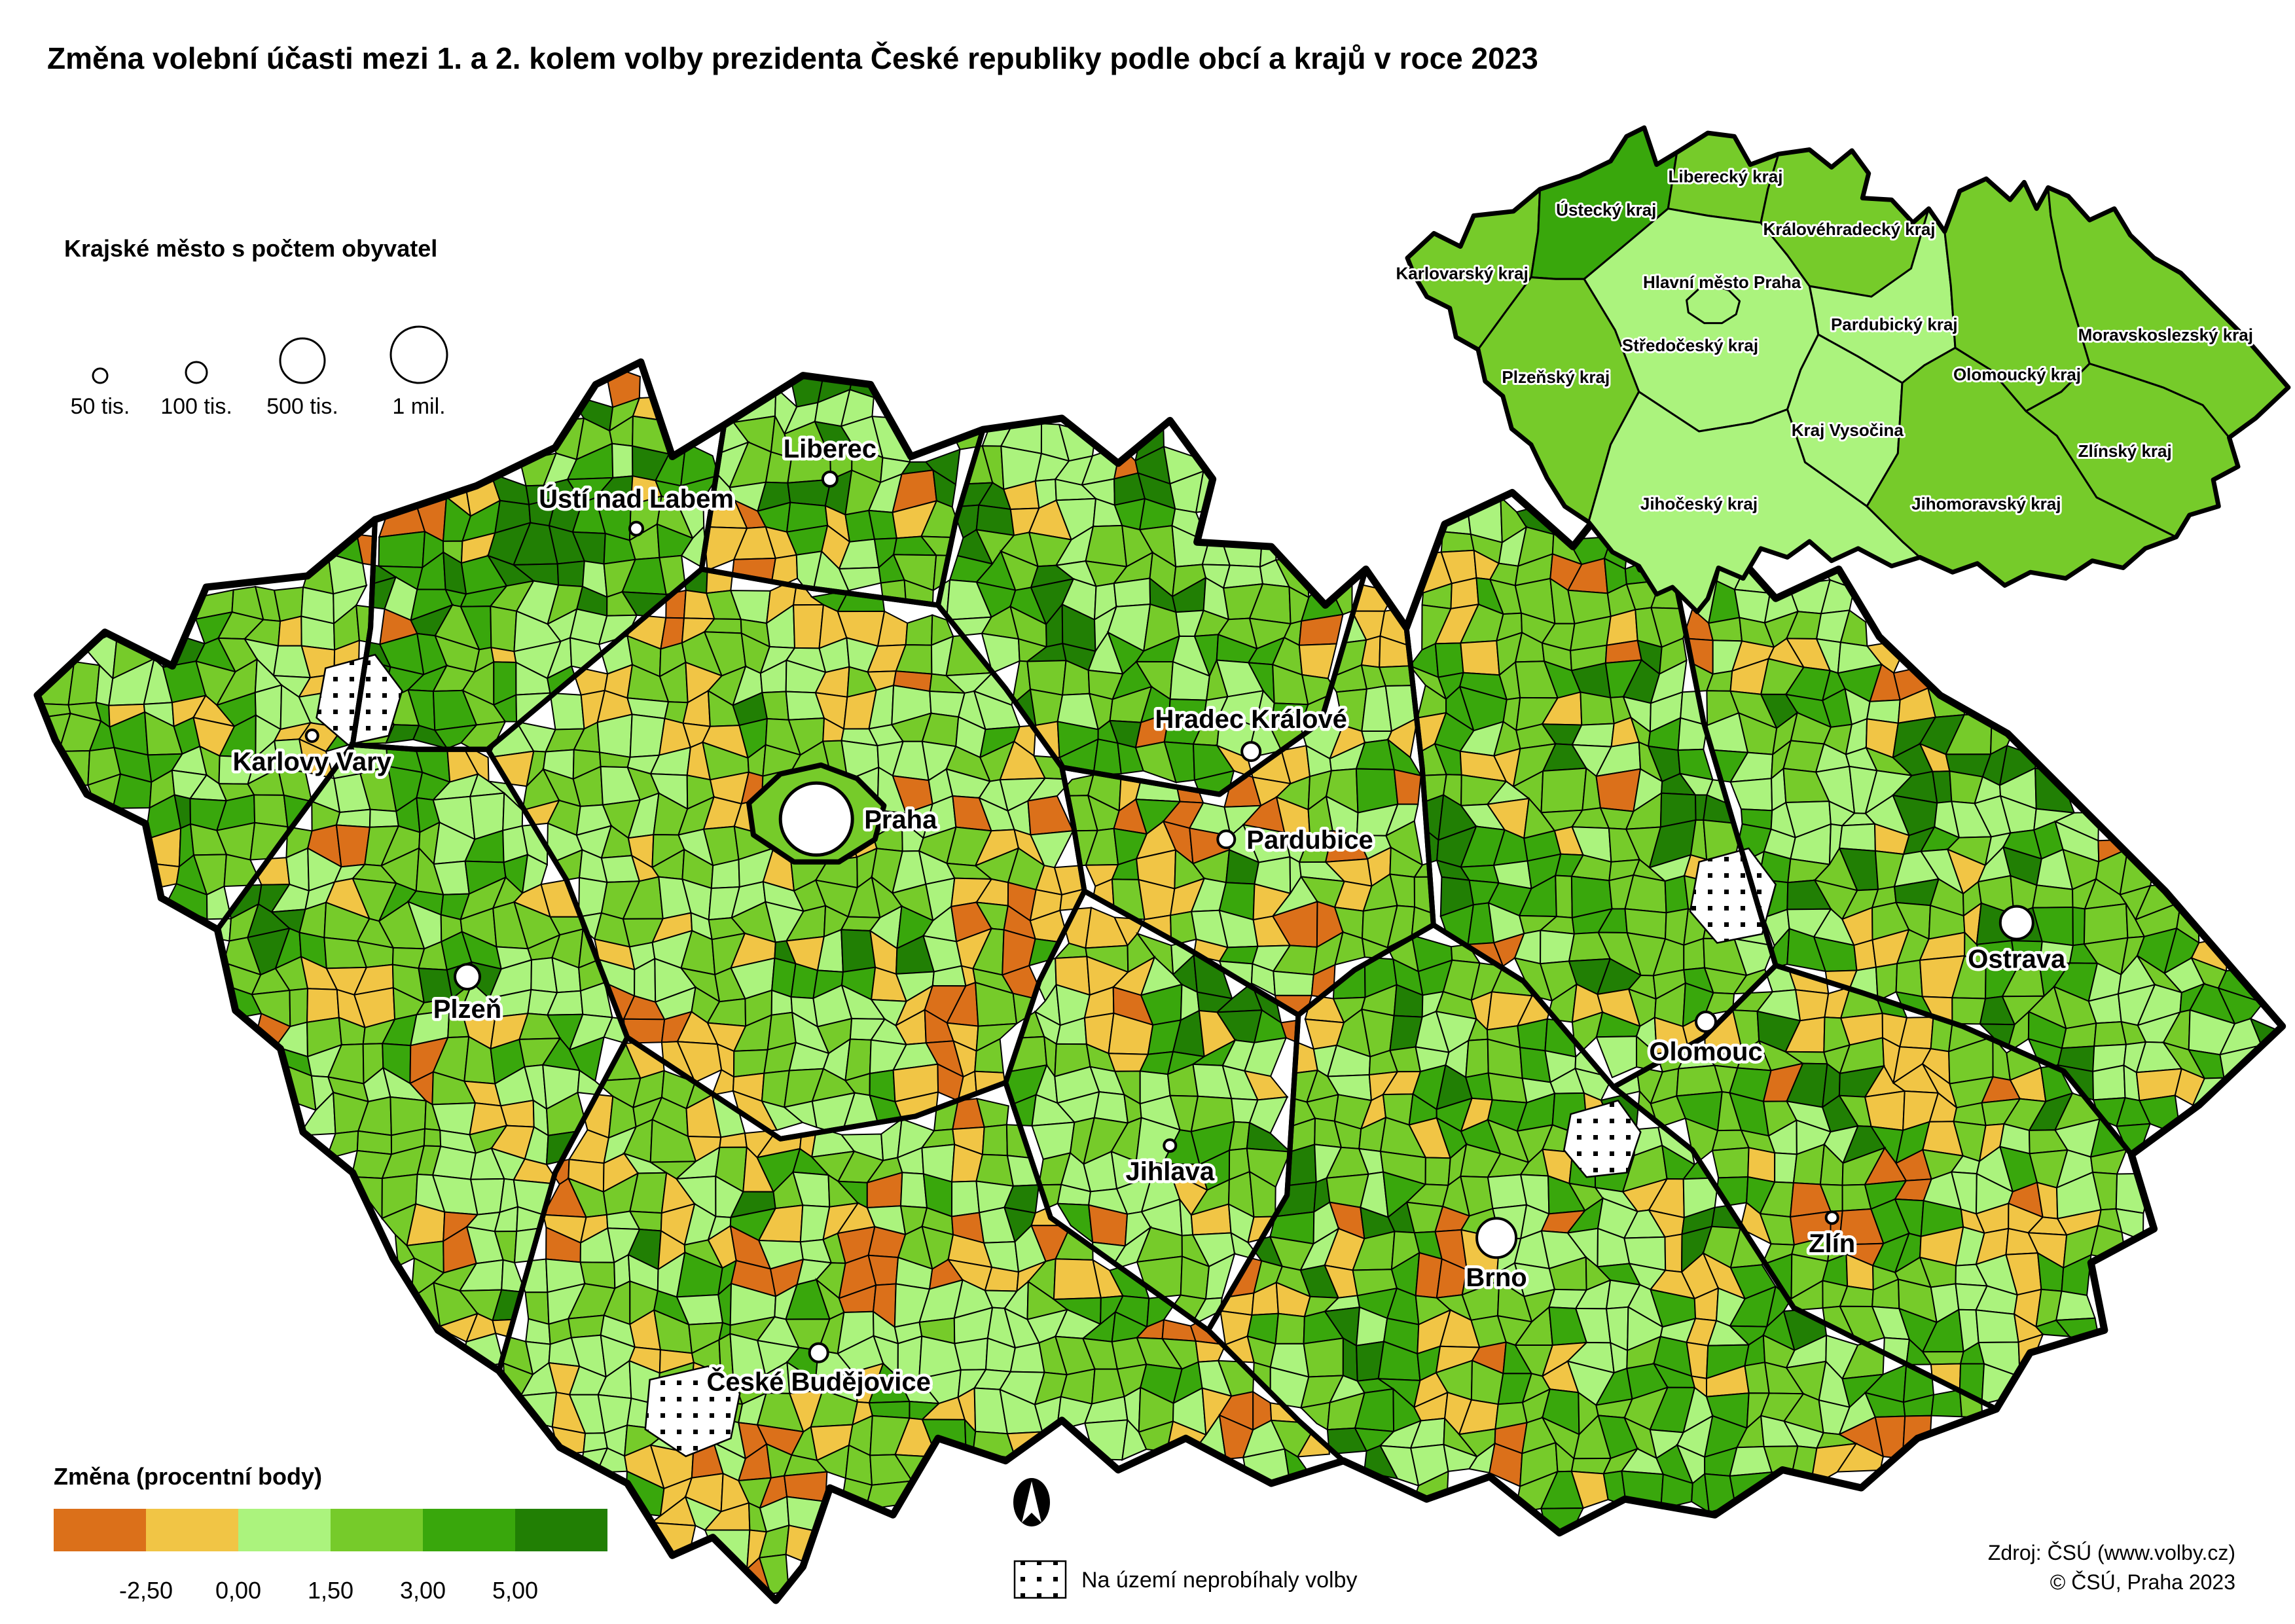  What do you see at coordinates (1152, 1117) in the screenshot?
I see `municipalities-VY` at bounding box center [1152, 1117].